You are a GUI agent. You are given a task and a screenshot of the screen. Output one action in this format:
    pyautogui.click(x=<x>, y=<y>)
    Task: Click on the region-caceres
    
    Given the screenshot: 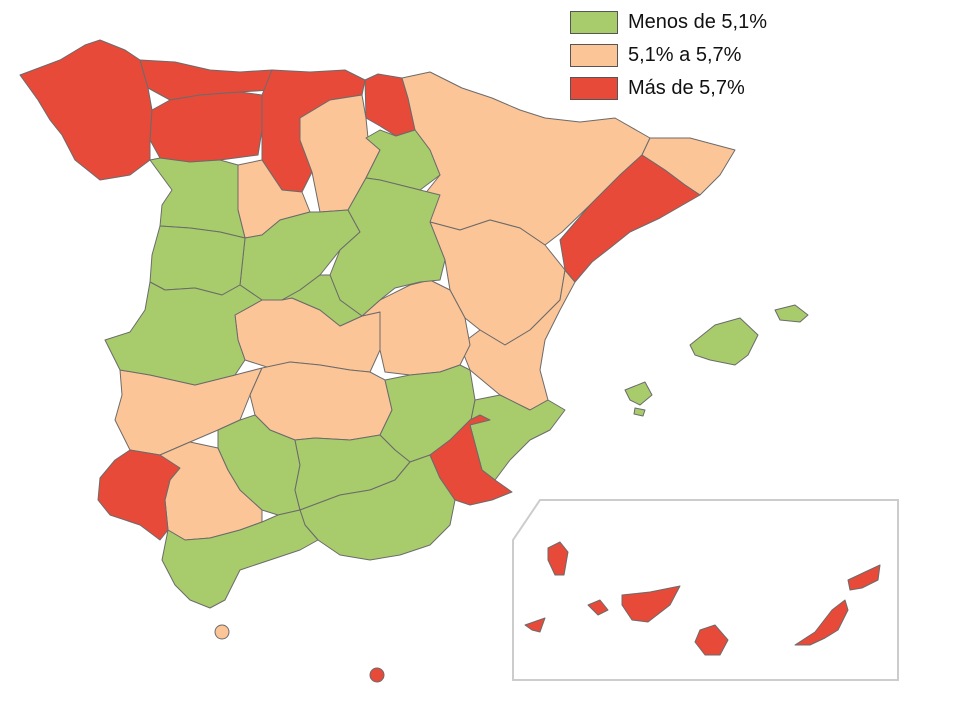 What is the action you would take?
    pyautogui.click(x=183, y=333)
    